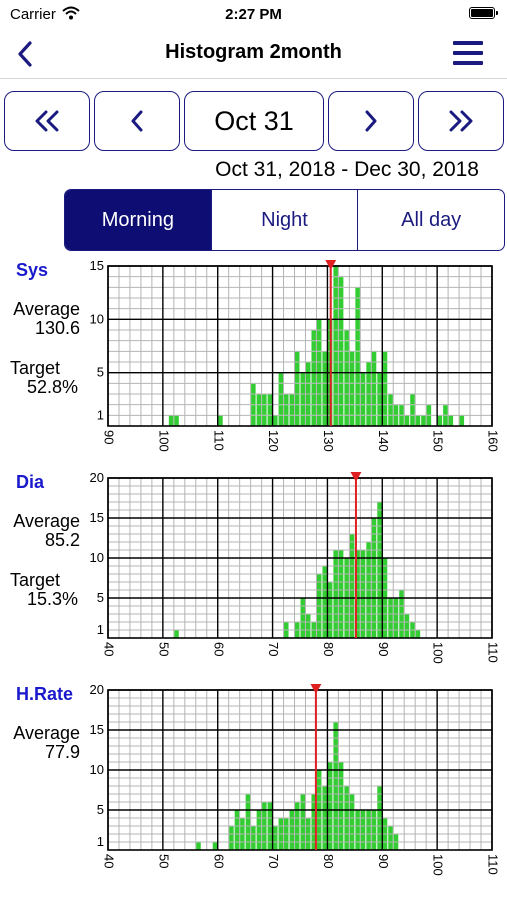 The image size is (507, 900). Describe the element at coordinates (138, 220) in the screenshot. I see `tab-morning: Morning` at that location.